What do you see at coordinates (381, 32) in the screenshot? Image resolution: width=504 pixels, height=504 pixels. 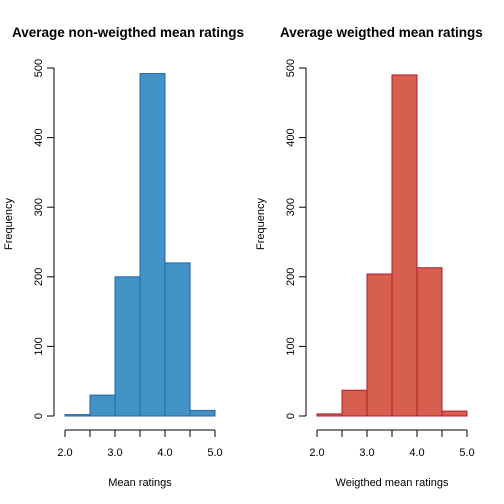 I see `chart-title: Average weigthed mean ratings` at bounding box center [381, 32].